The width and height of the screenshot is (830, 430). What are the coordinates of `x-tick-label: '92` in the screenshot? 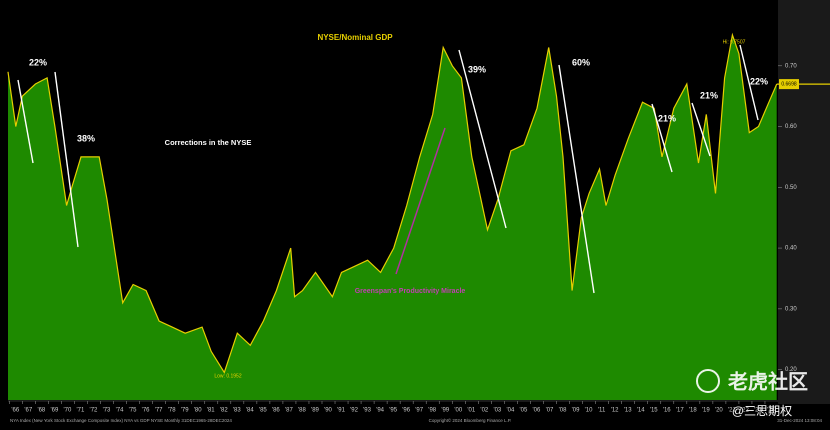 It's located at (354, 411).